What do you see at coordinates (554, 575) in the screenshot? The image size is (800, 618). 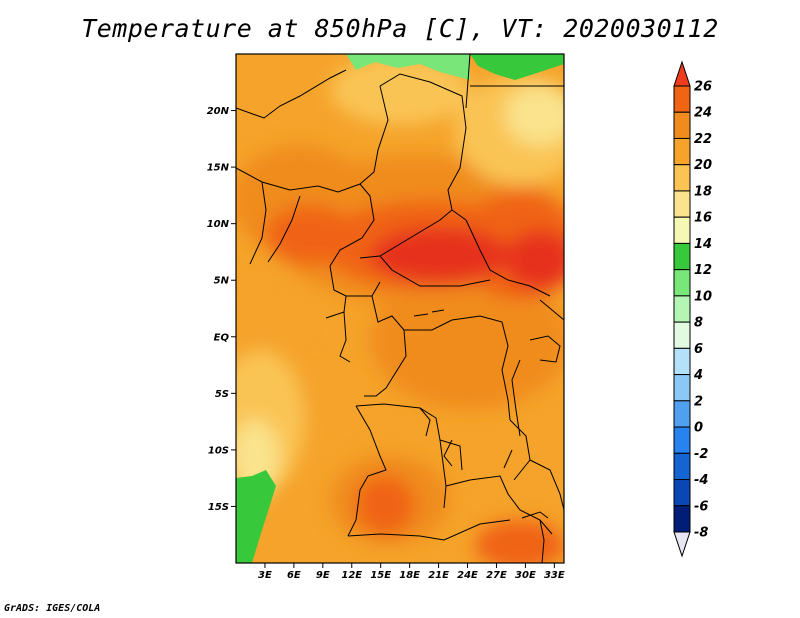 I see `lon-tick-label: 33E` at bounding box center [554, 575].